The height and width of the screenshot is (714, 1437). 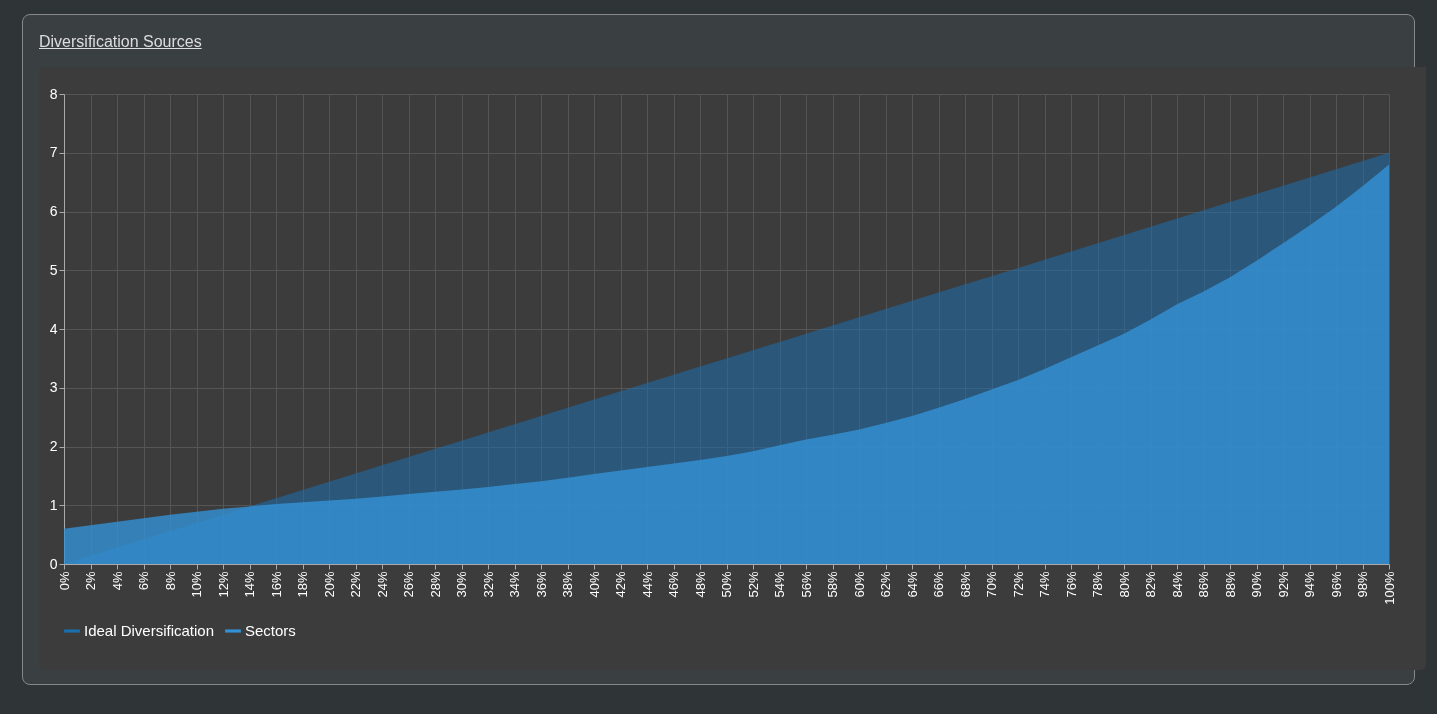 I want to click on x-tick-label: 56%, so click(x=806, y=584).